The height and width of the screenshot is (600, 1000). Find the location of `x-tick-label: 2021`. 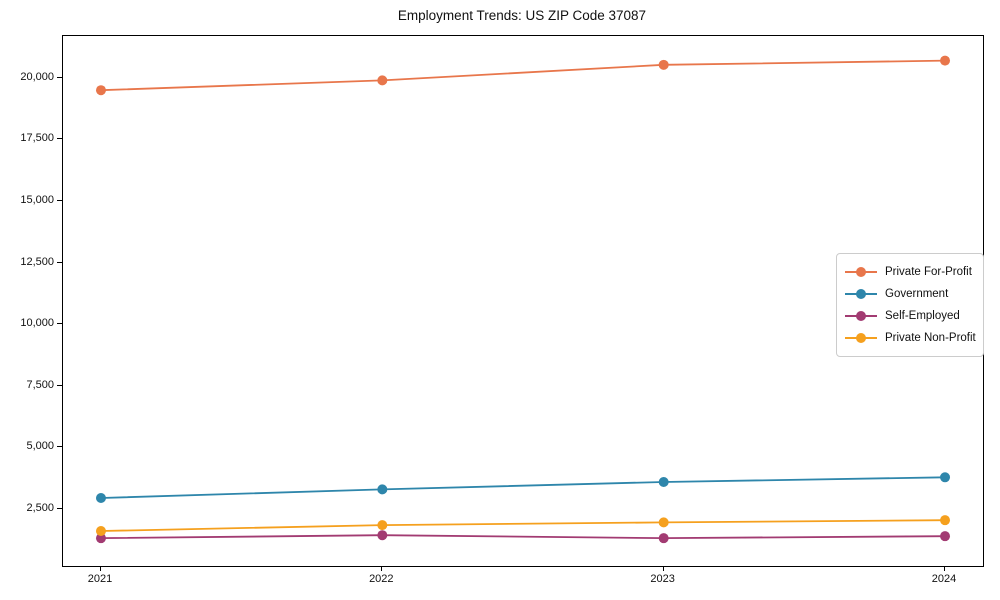

x-tick-label: 2021 is located at coordinates (100, 579).